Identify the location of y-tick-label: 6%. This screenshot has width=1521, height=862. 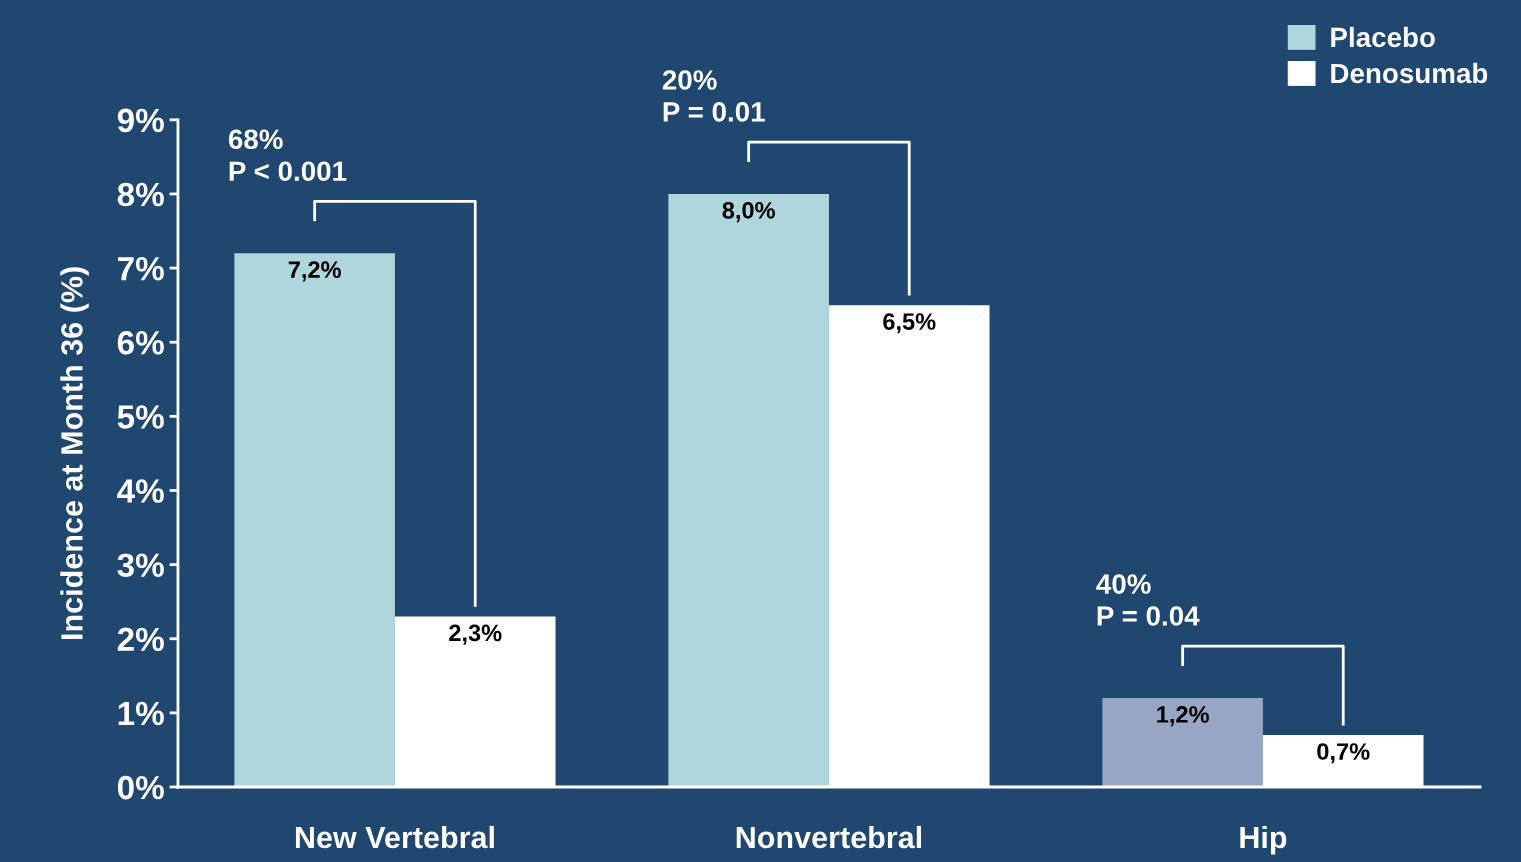
(140, 343).